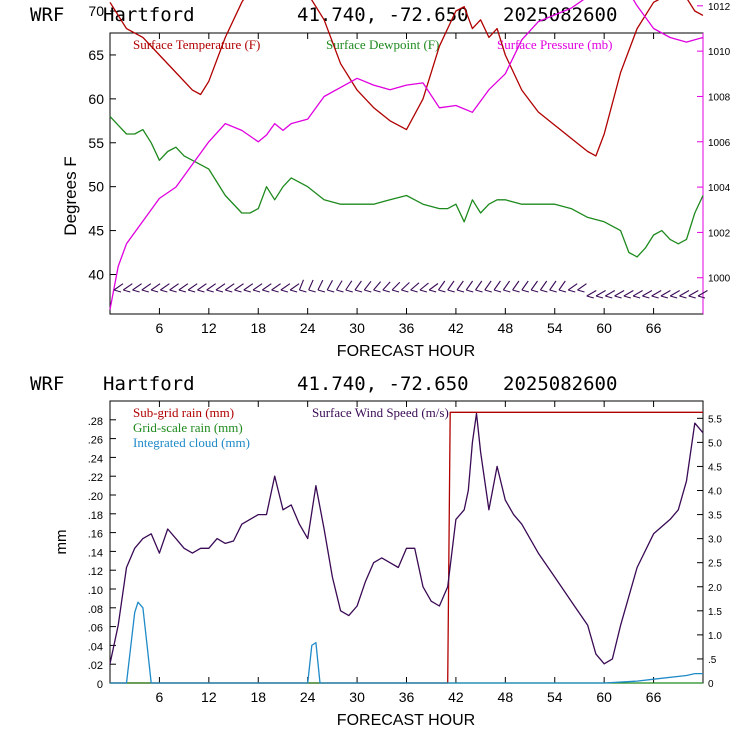 This screenshot has width=740, height=740. I want to click on panel2-header: WRF Hartford 41.740, -72.650 2025082600, so click(323, 384).